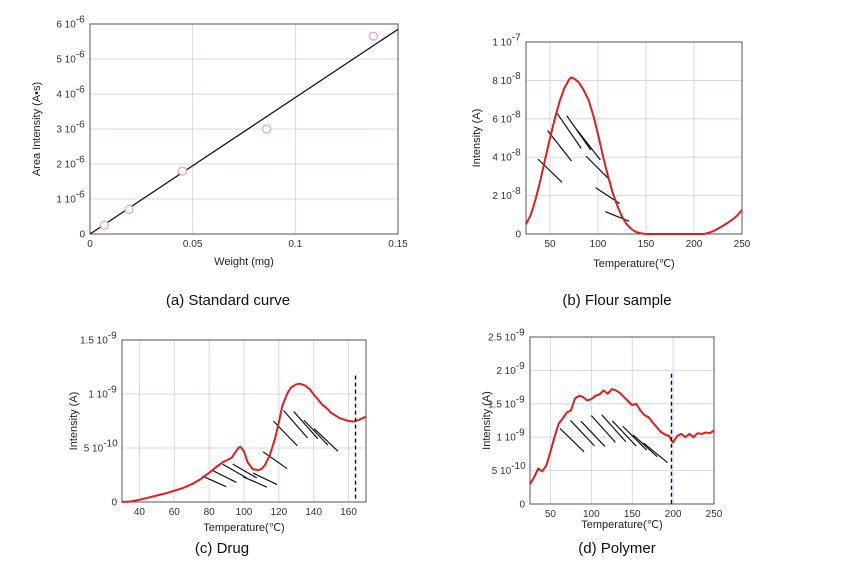 Image resolution: width=863 pixels, height=570 pixels. Describe the element at coordinates (616, 300) in the screenshot. I see `chart-caption: (b) Flour sample` at that location.